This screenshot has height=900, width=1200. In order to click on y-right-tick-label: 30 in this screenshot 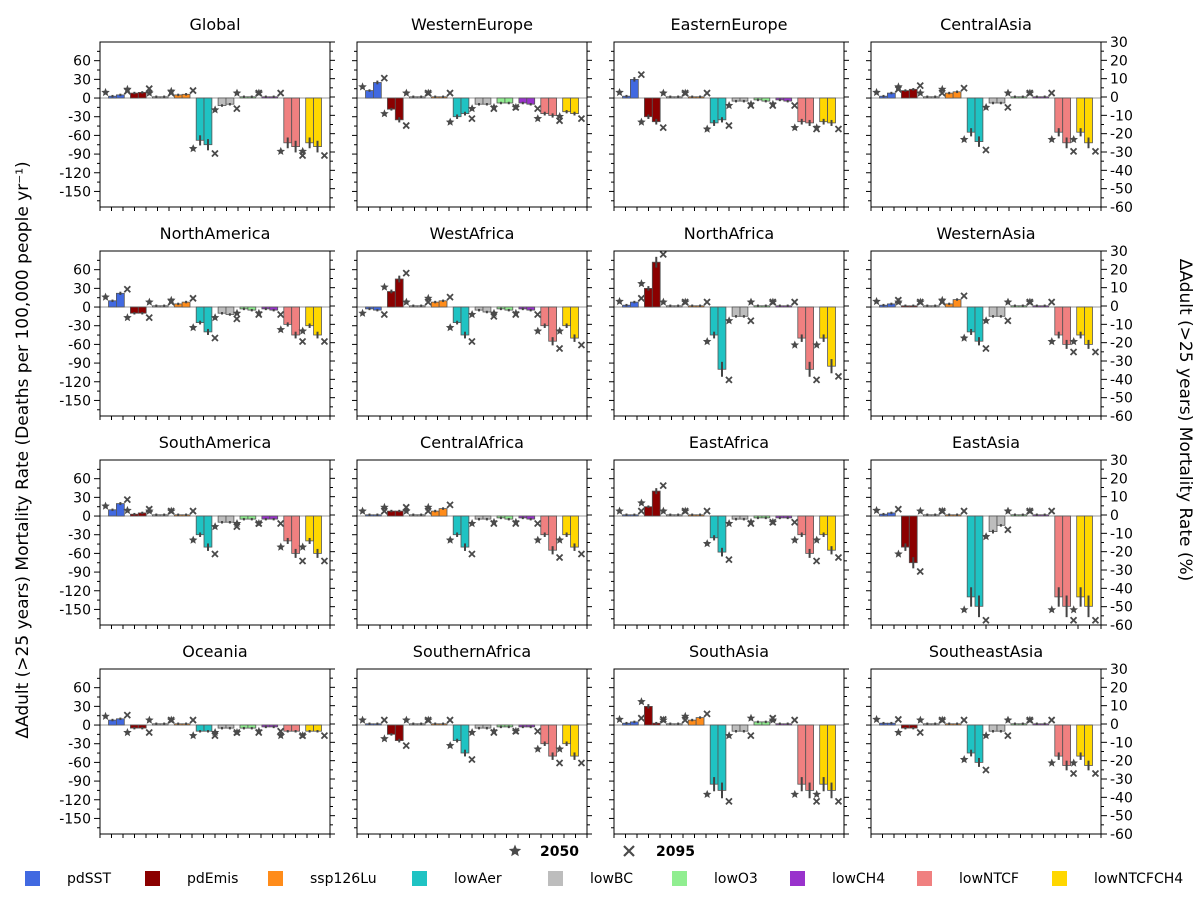, I will do `click(1119, 670)`.